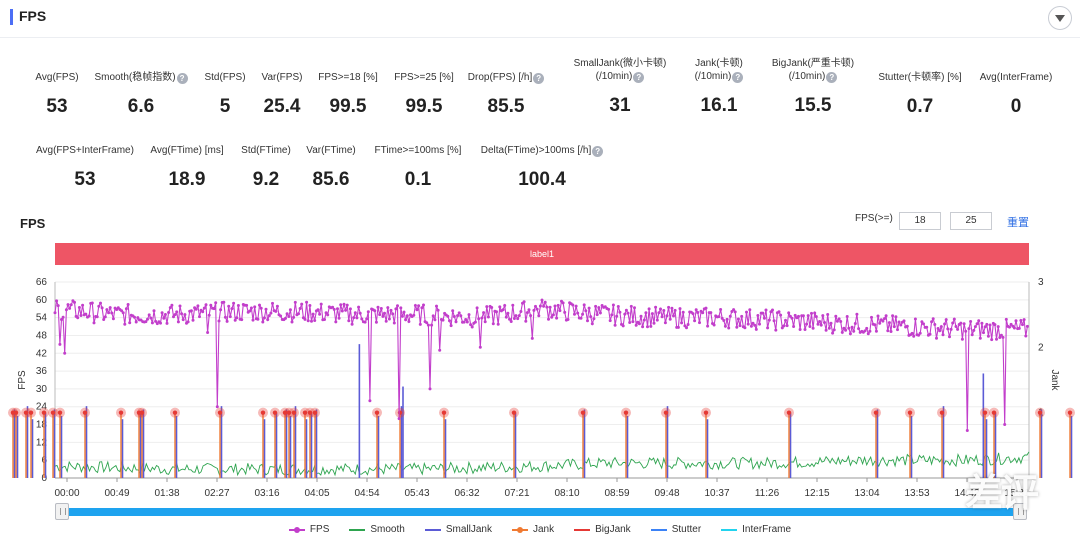  What do you see at coordinates (532, 529) in the screenshot?
I see `legend-item: Jank` at bounding box center [532, 529].